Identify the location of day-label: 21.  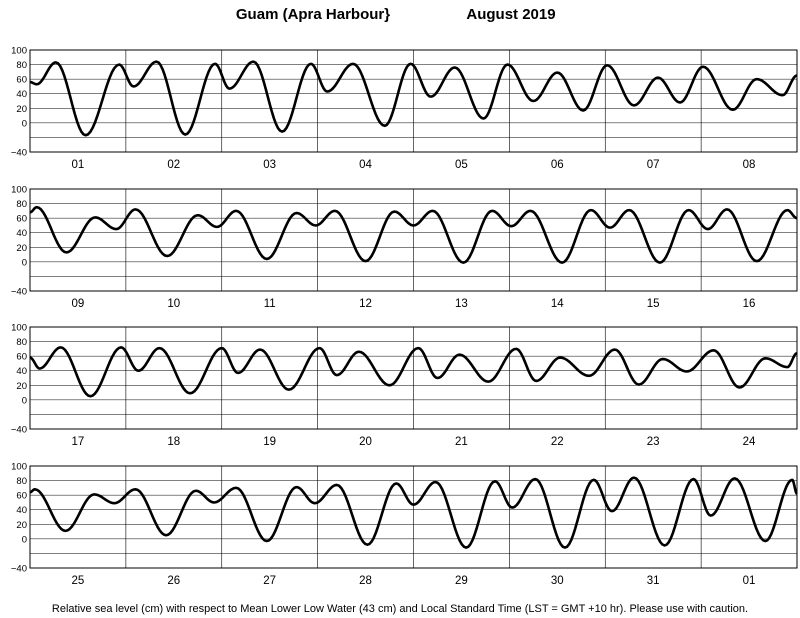
(461, 442).